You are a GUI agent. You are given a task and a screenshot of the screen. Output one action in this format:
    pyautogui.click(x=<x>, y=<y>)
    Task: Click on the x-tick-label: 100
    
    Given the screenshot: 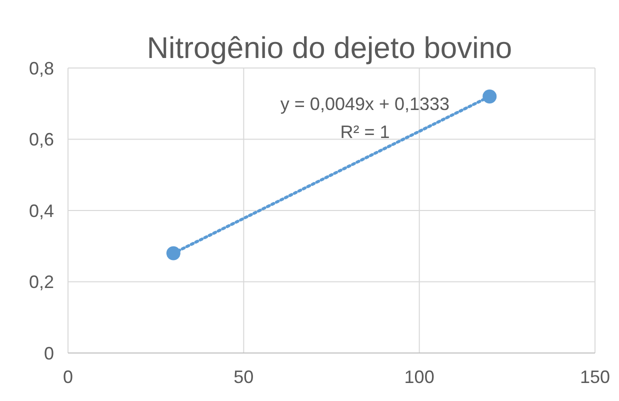 What is the action you would take?
    pyautogui.click(x=419, y=377)
    